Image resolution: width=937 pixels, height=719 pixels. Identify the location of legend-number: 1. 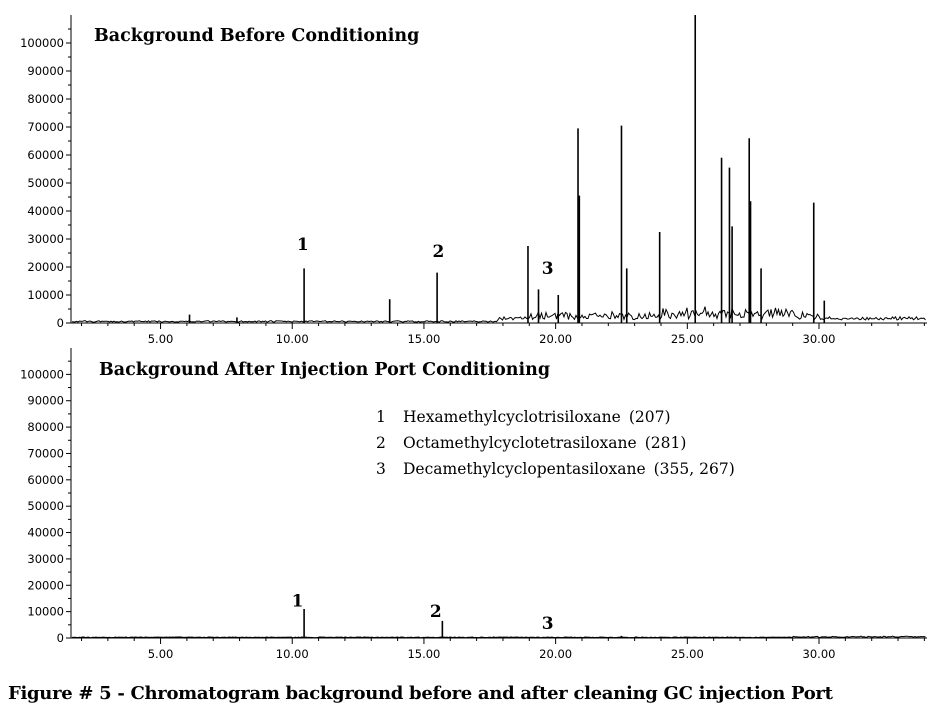
(381, 417).